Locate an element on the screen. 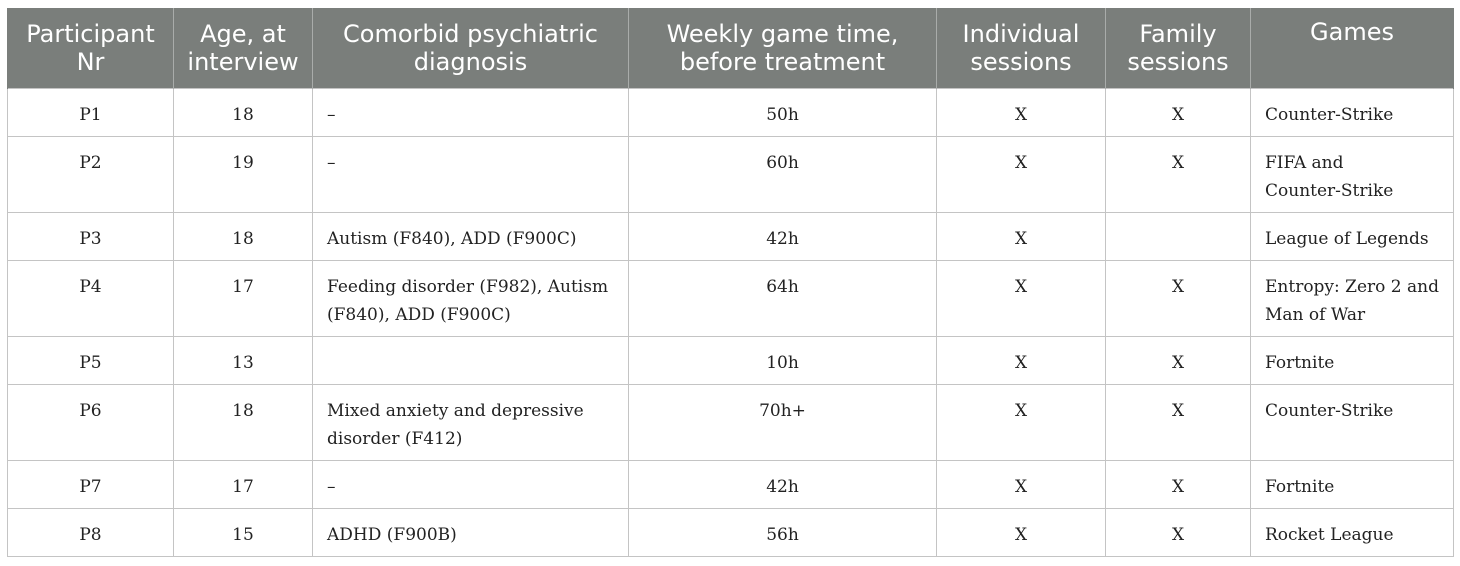  header-family-sessions: Family sessions is located at coordinates (1178, 48).